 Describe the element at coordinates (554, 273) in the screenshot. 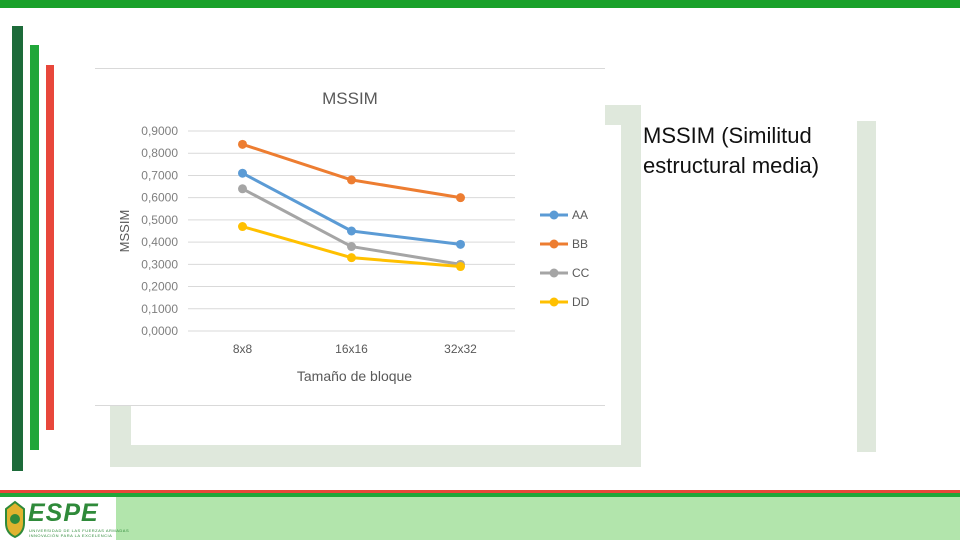

I see `legend-marker-cc` at that location.